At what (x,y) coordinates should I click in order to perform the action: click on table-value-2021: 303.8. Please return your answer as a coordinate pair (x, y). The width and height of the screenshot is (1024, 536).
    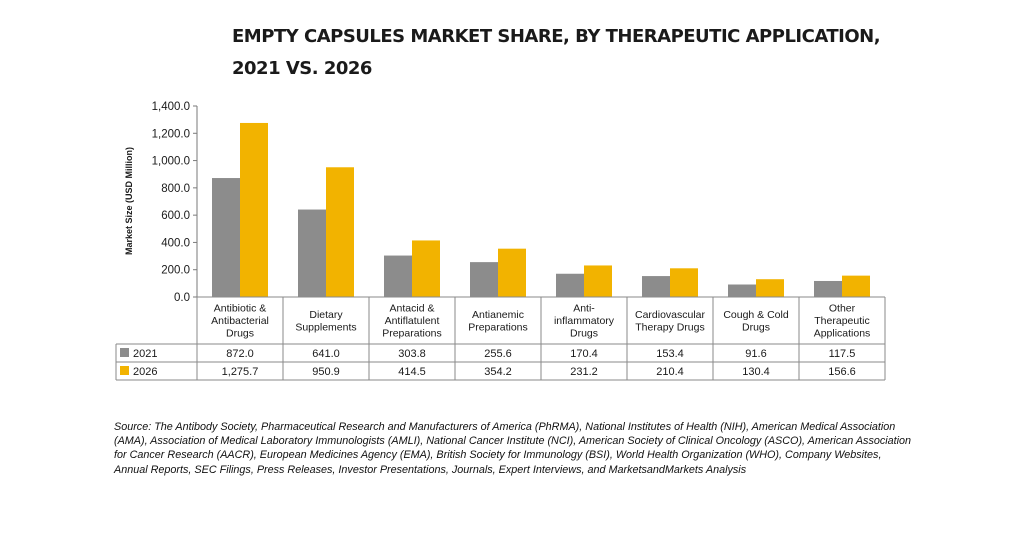
    Looking at the image, I should click on (412, 354).